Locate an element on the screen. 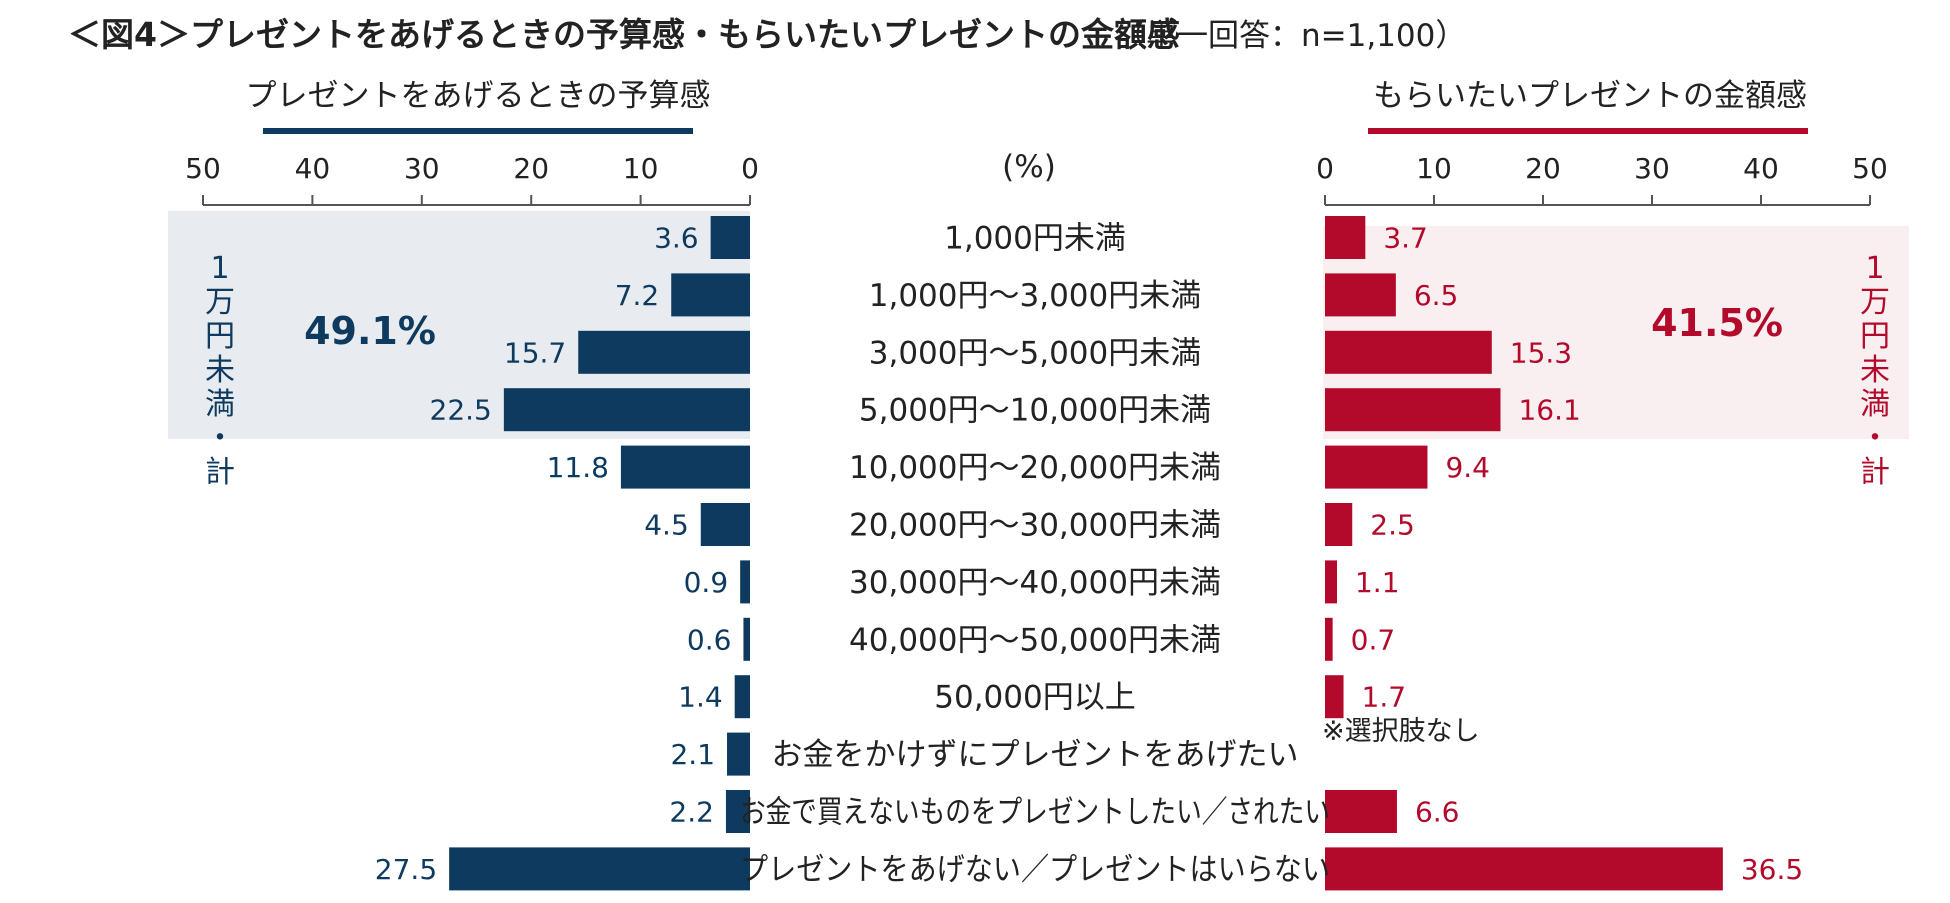 This screenshot has width=1950, height=903. left-value-label: 4.5 is located at coordinates (666, 525).